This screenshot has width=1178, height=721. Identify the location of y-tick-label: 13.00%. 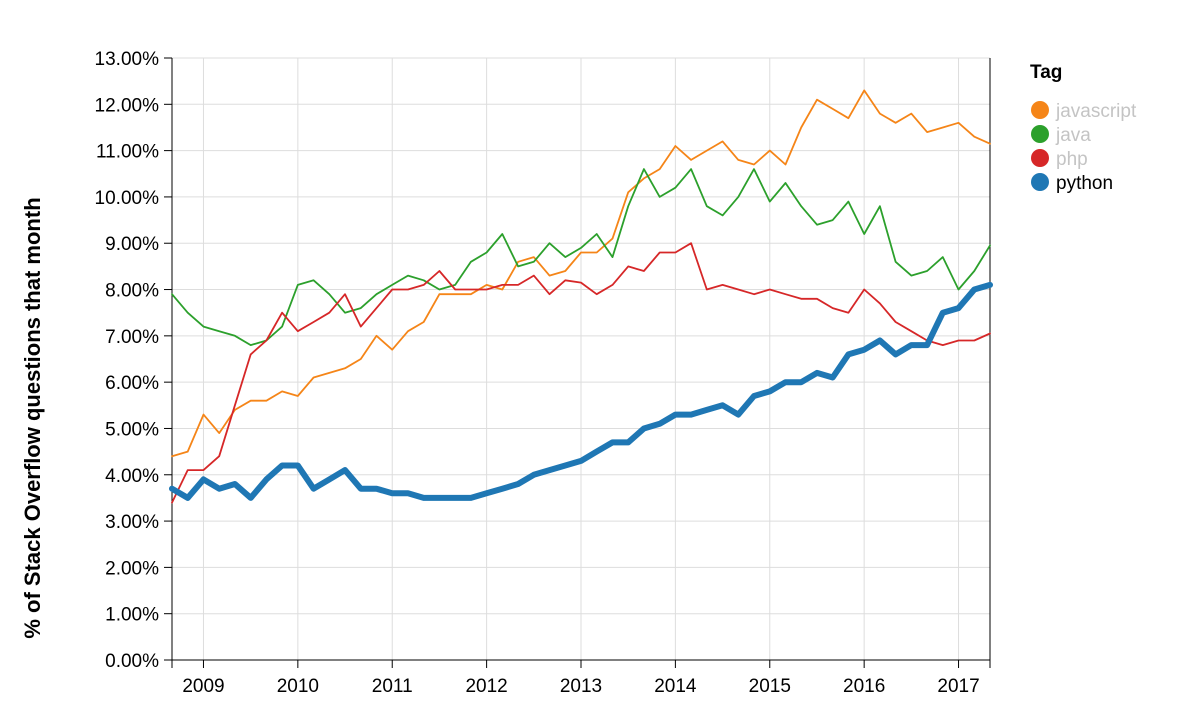
(127, 59).